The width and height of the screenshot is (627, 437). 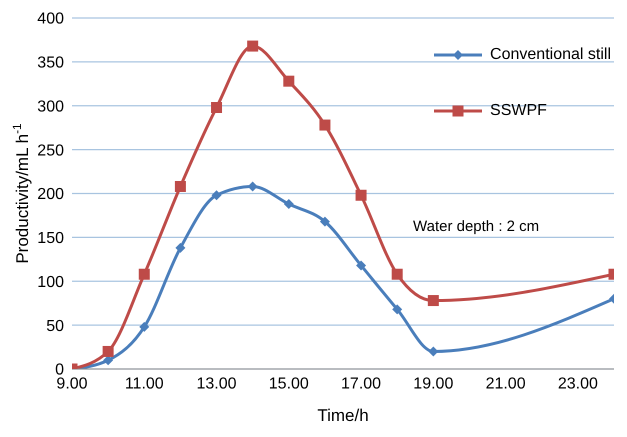 What do you see at coordinates (361, 383) in the screenshot?
I see `x-tick-label: 17.00` at bounding box center [361, 383].